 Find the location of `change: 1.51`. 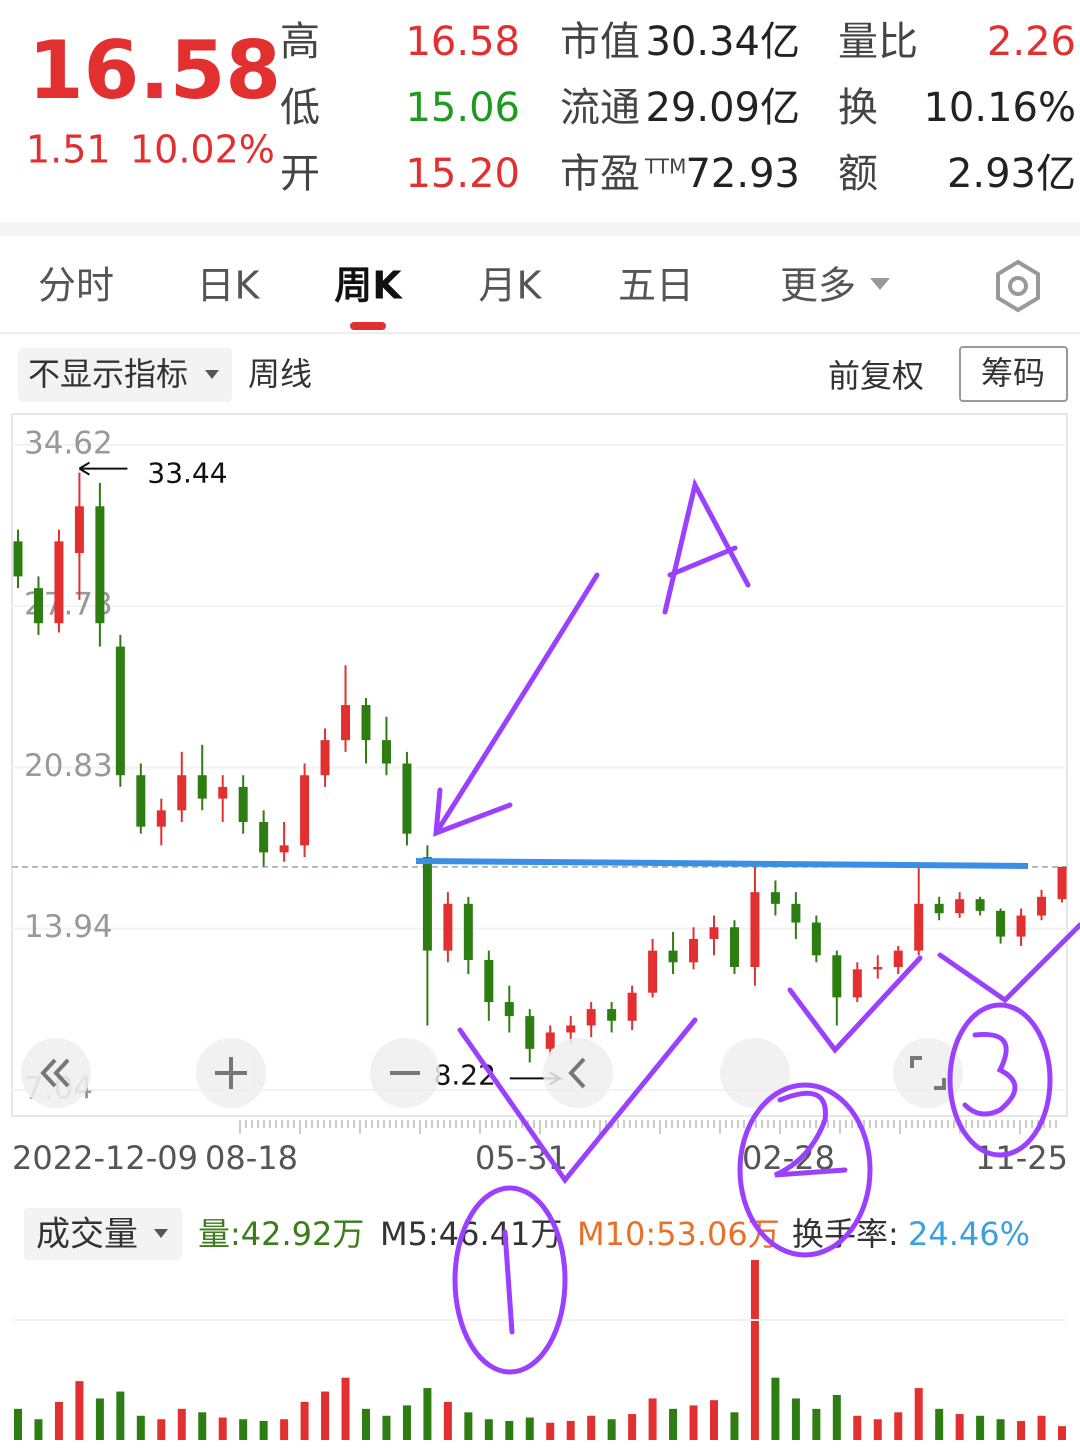

change: 1.51 is located at coordinates (68, 150).